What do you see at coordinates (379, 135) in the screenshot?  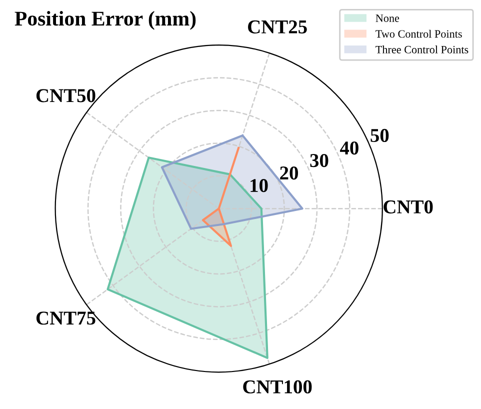 I see `y-tick-label: 50` at bounding box center [379, 135].